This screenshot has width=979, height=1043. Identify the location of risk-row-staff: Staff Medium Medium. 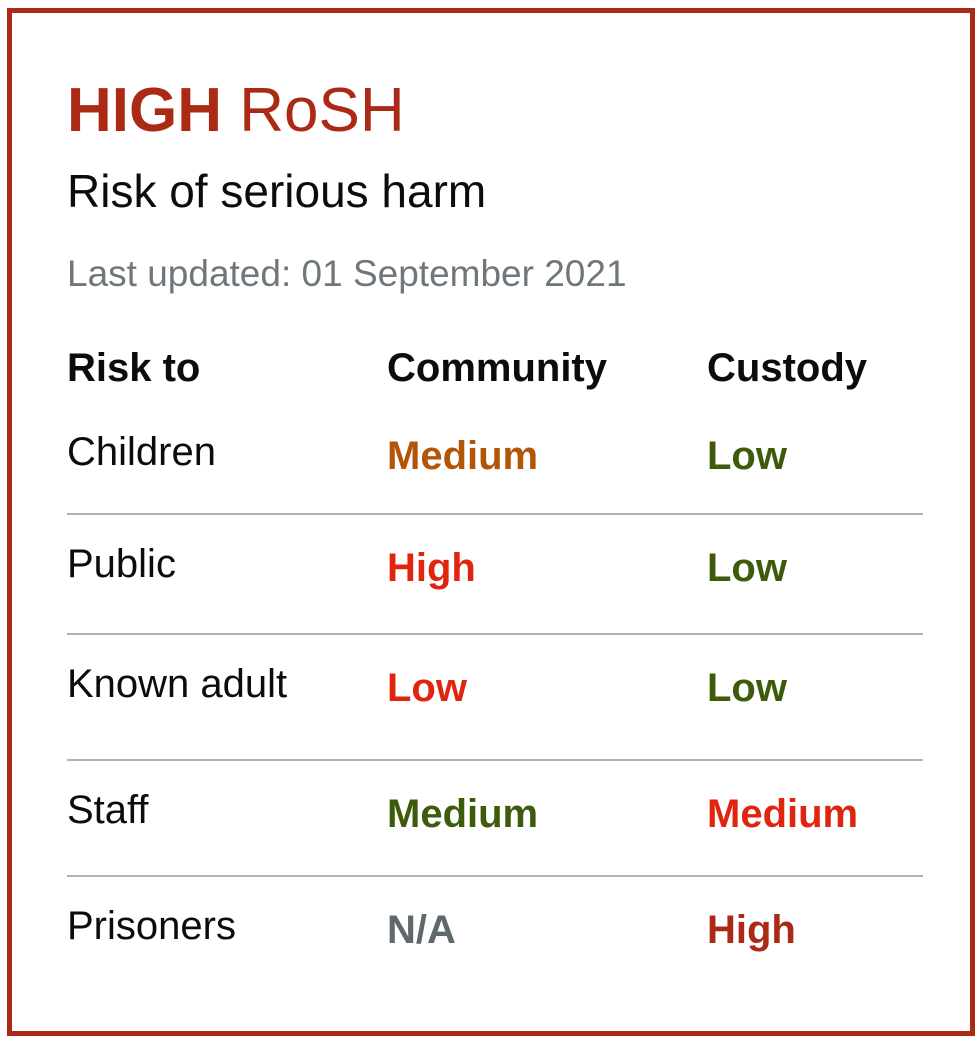
(495, 819).